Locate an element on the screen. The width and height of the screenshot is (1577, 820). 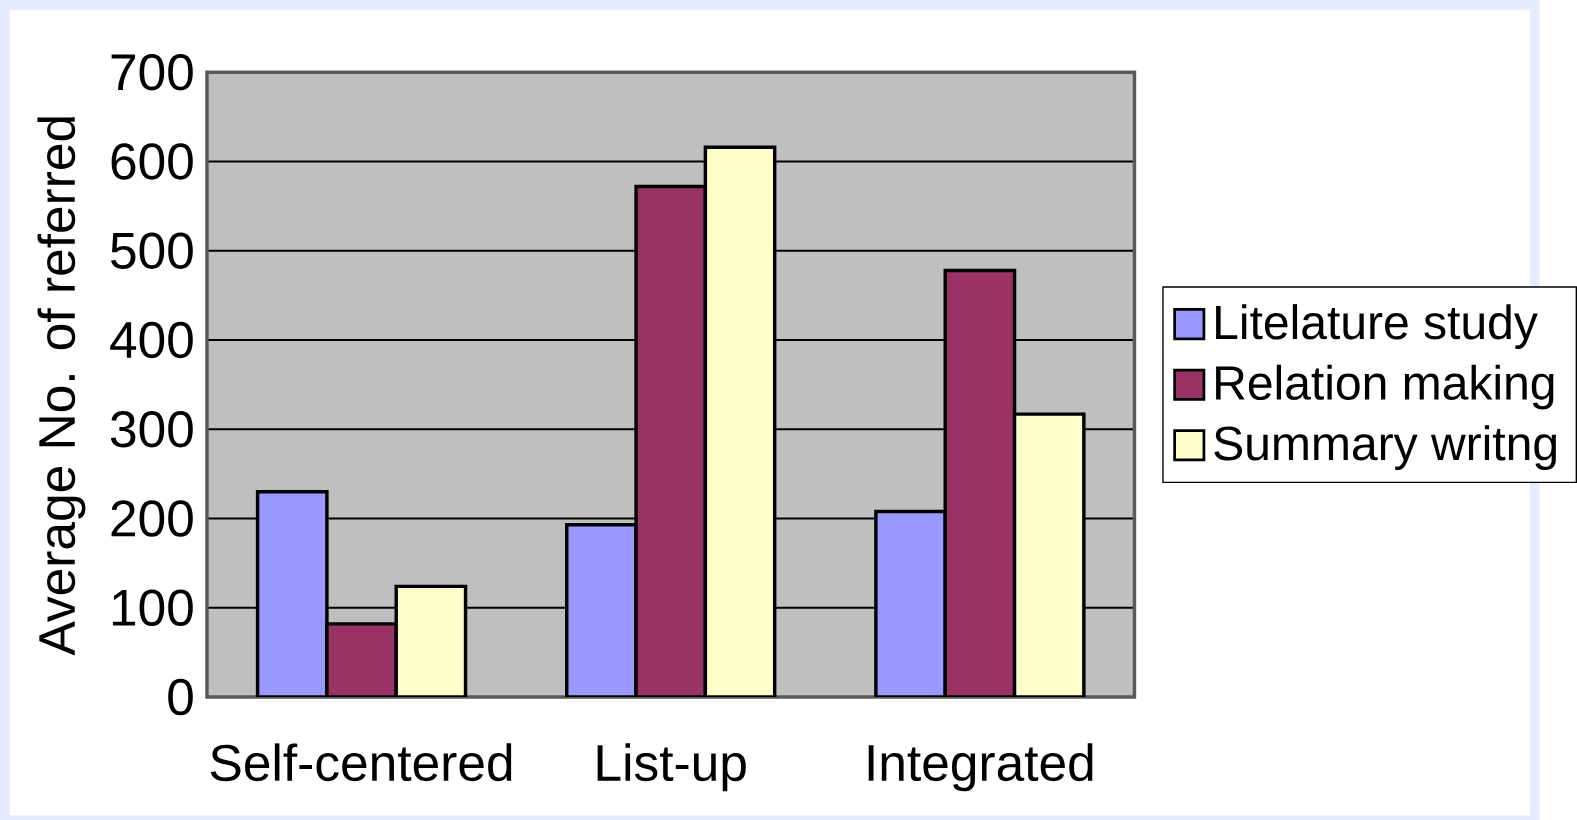
y-tick-label: 0 is located at coordinates (180, 697).